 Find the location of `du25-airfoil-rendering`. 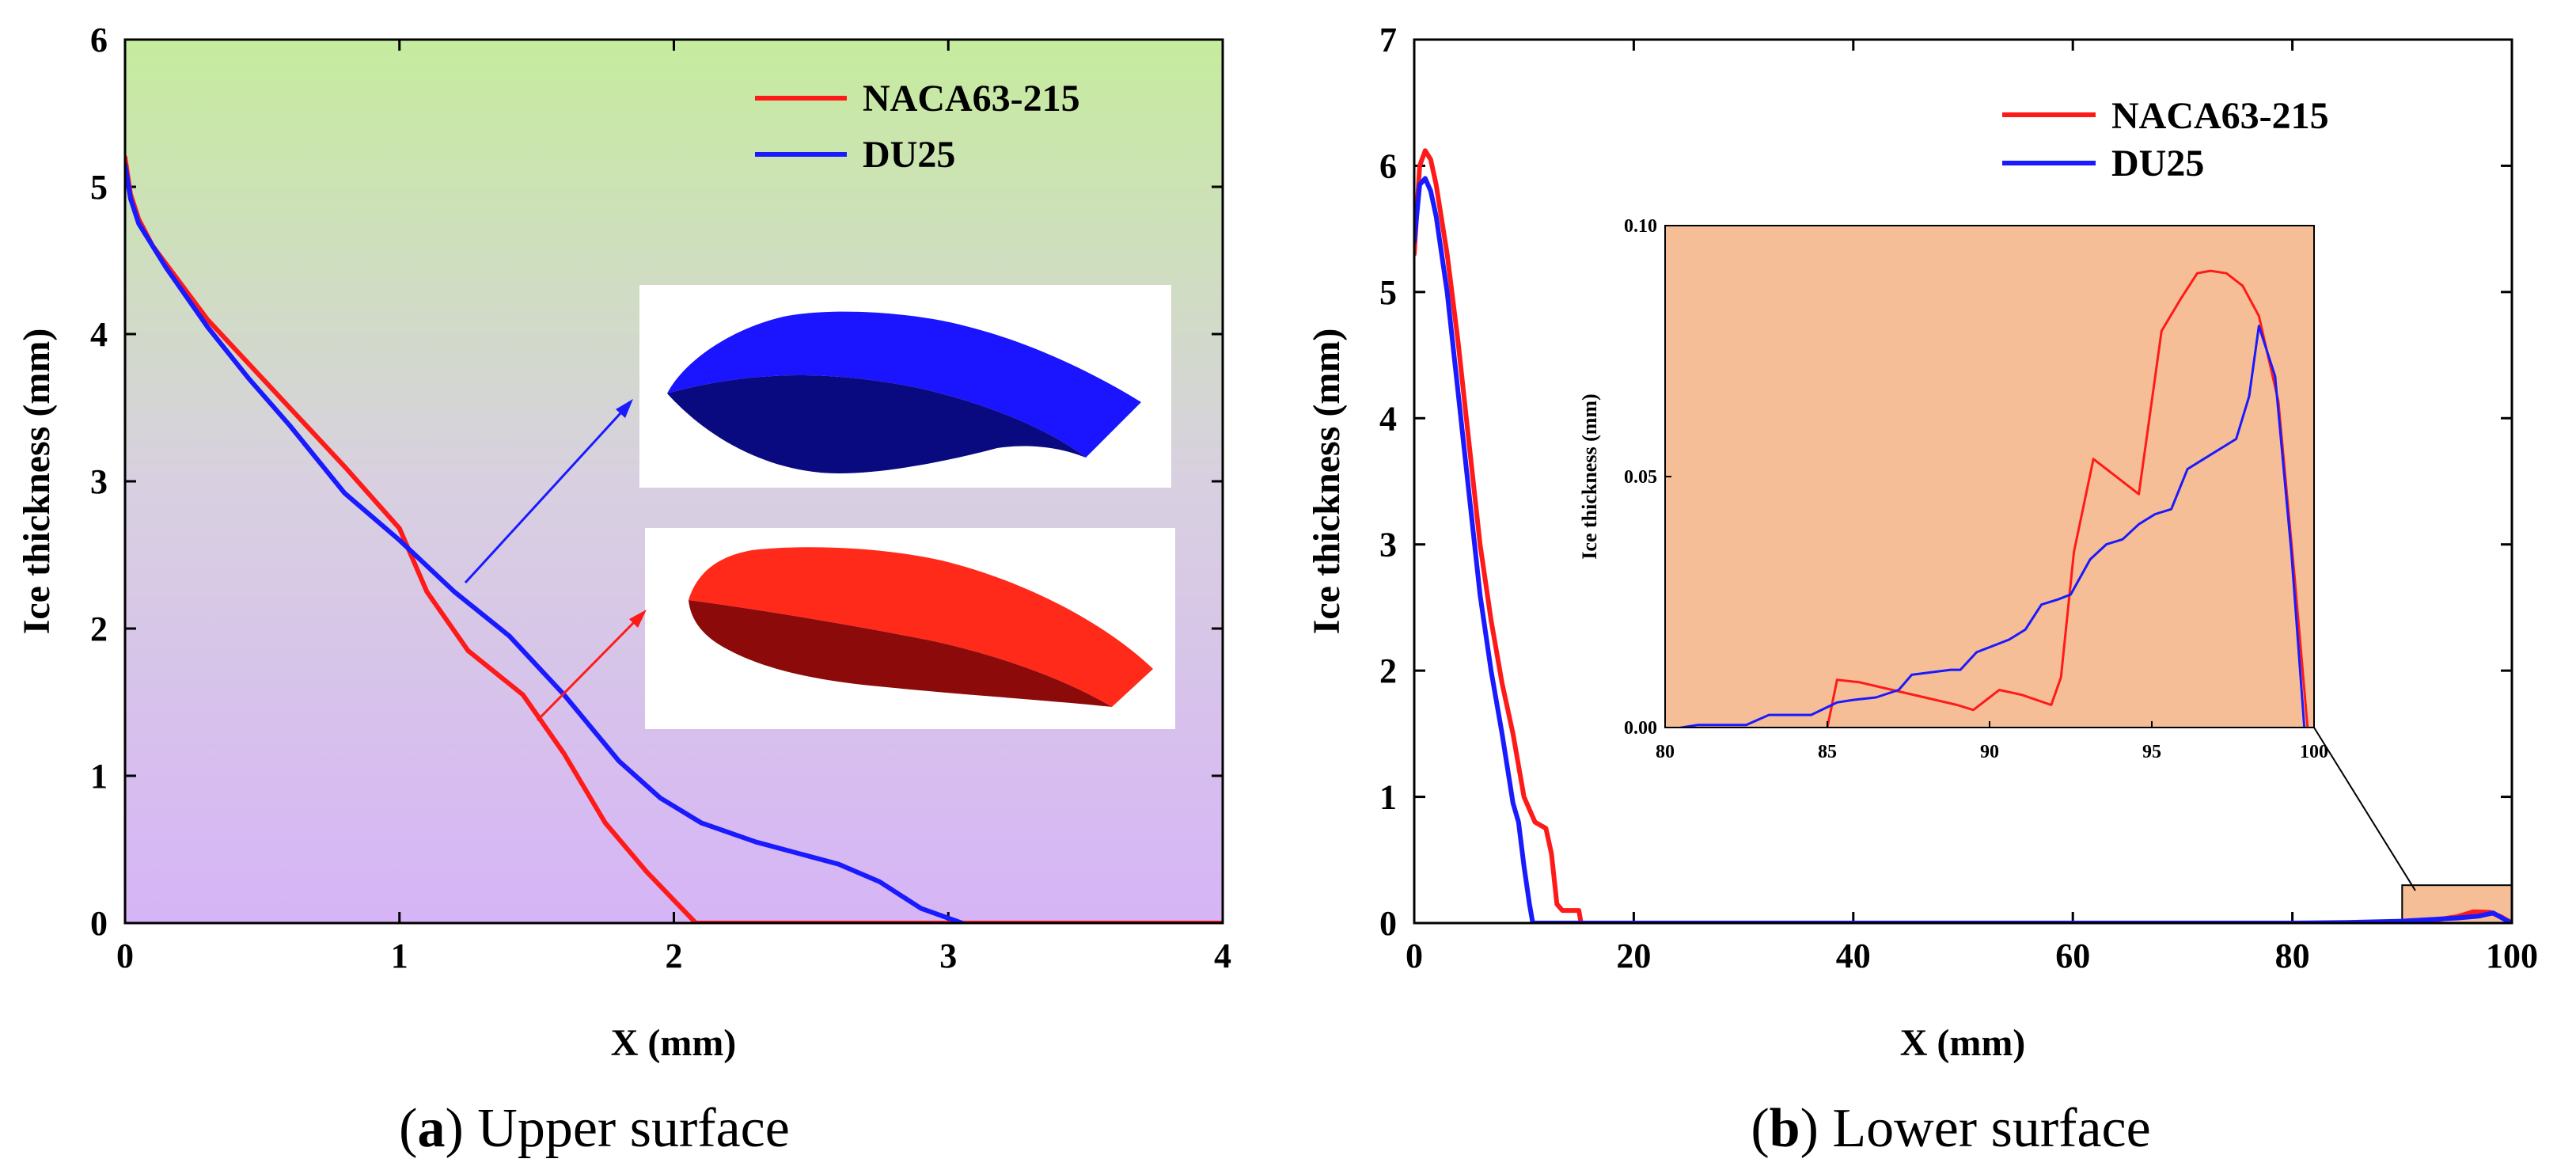

du25-airfoil-rendering is located at coordinates (905, 386).